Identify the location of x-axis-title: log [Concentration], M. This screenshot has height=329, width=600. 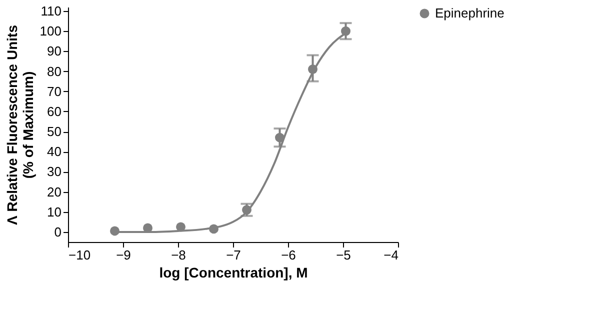
(233, 272).